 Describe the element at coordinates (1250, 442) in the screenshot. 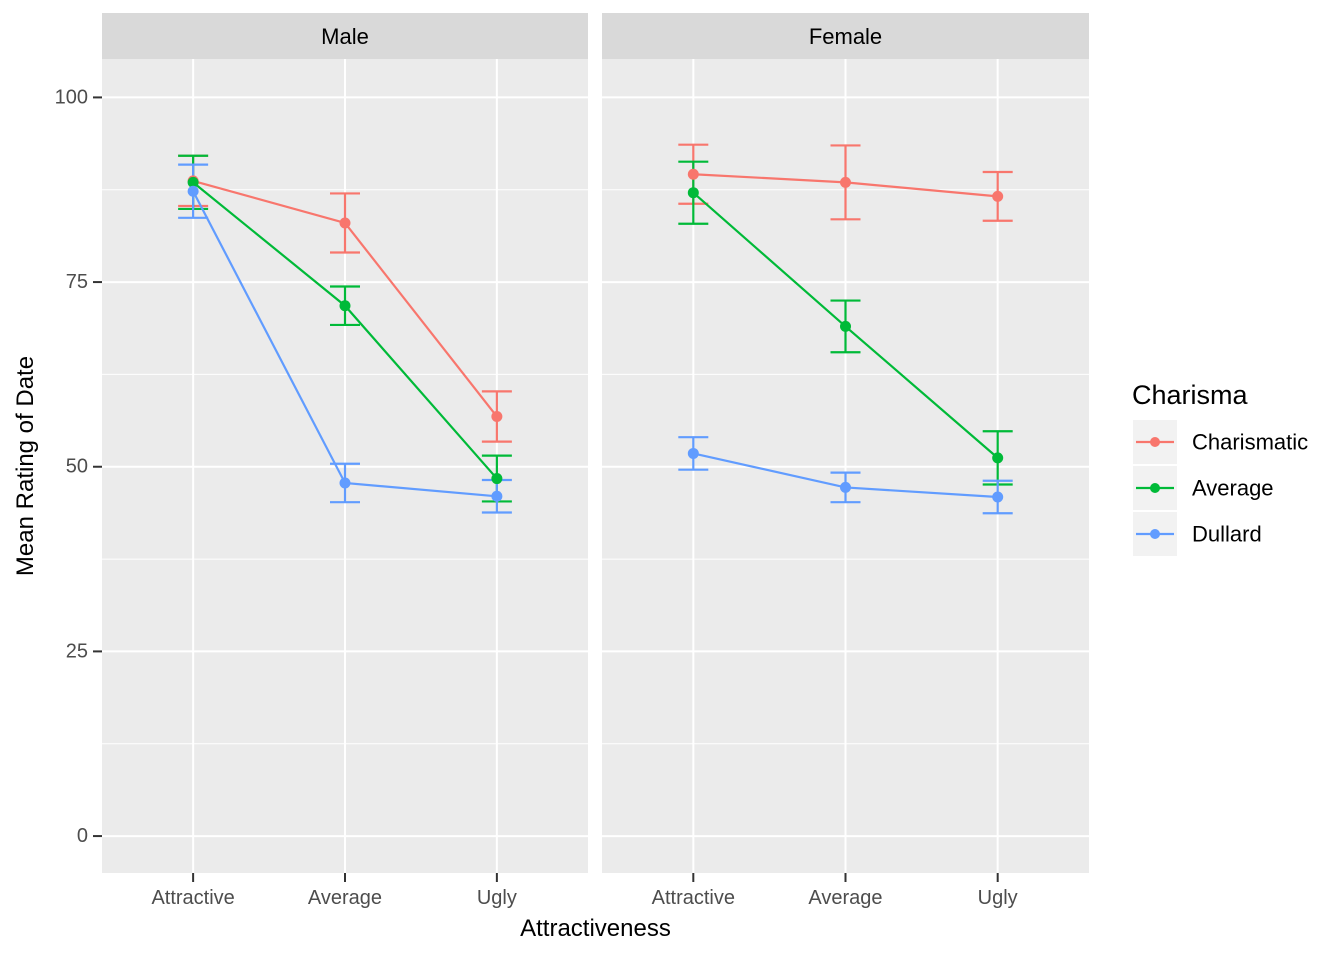

I see `legend-label: Charismatic` at that location.